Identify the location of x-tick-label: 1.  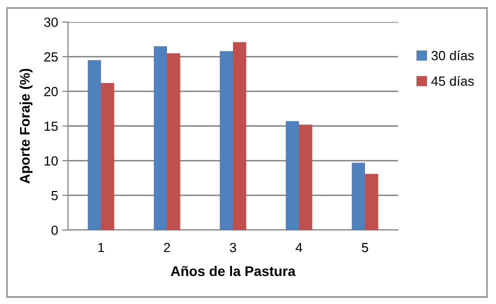
(101, 247).